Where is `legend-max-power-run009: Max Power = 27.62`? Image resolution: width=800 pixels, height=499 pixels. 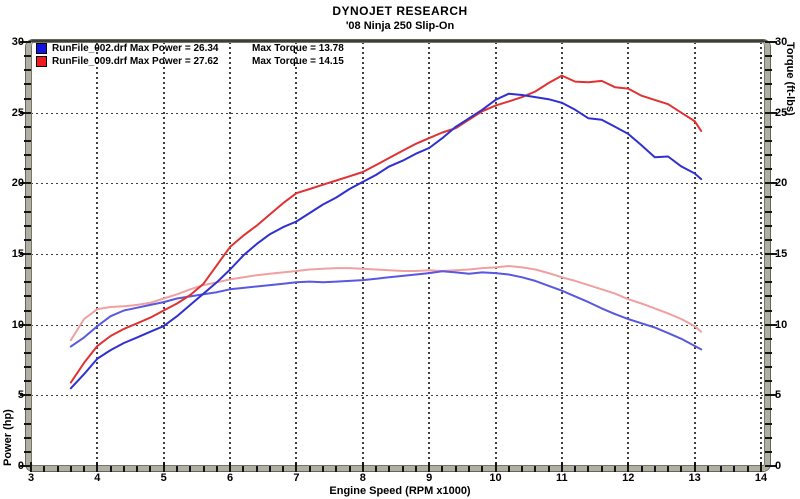 legend-max-power-run009: Max Power = 27.62 is located at coordinates (174, 61).